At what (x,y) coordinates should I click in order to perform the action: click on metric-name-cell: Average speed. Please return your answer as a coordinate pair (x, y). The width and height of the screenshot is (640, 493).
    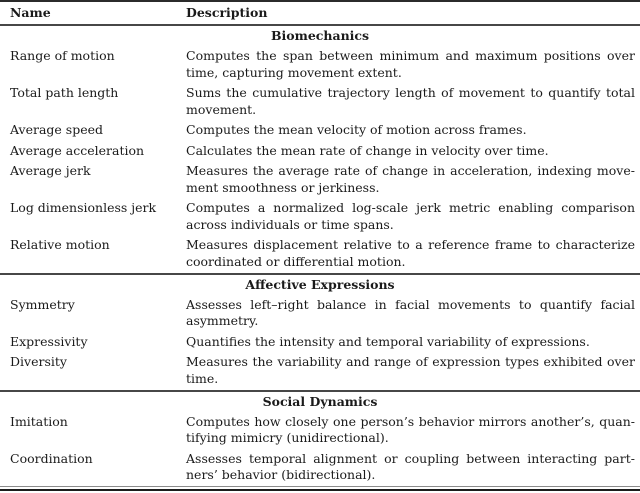
    Looking at the image, I should click on (56, 129).